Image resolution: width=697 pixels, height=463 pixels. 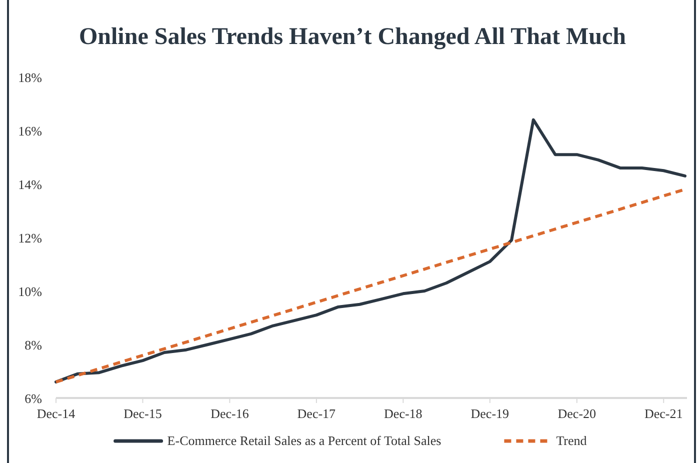 What do you see at coordinates (572, 440) in the screenshot?
I see `legend-label: Trend` at bounding box center [572, 440].